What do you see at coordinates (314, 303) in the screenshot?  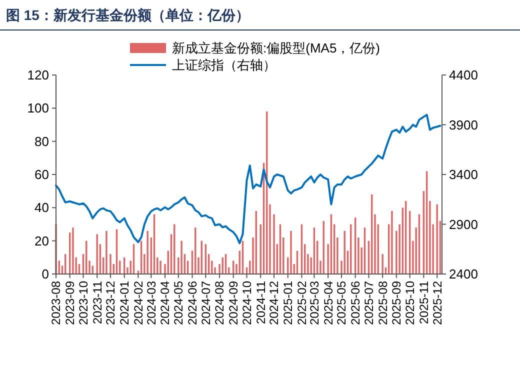 I see `x-tick-label: 2025-03` at bounding box center [314, 303].